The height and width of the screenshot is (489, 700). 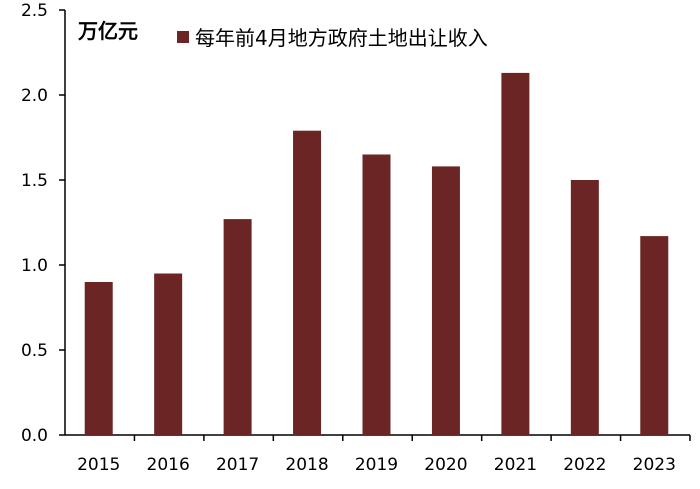 What do you see at coordinates (515, 254) in the screenshot?
I see `bar-2021` at bounding box center [515, 254].